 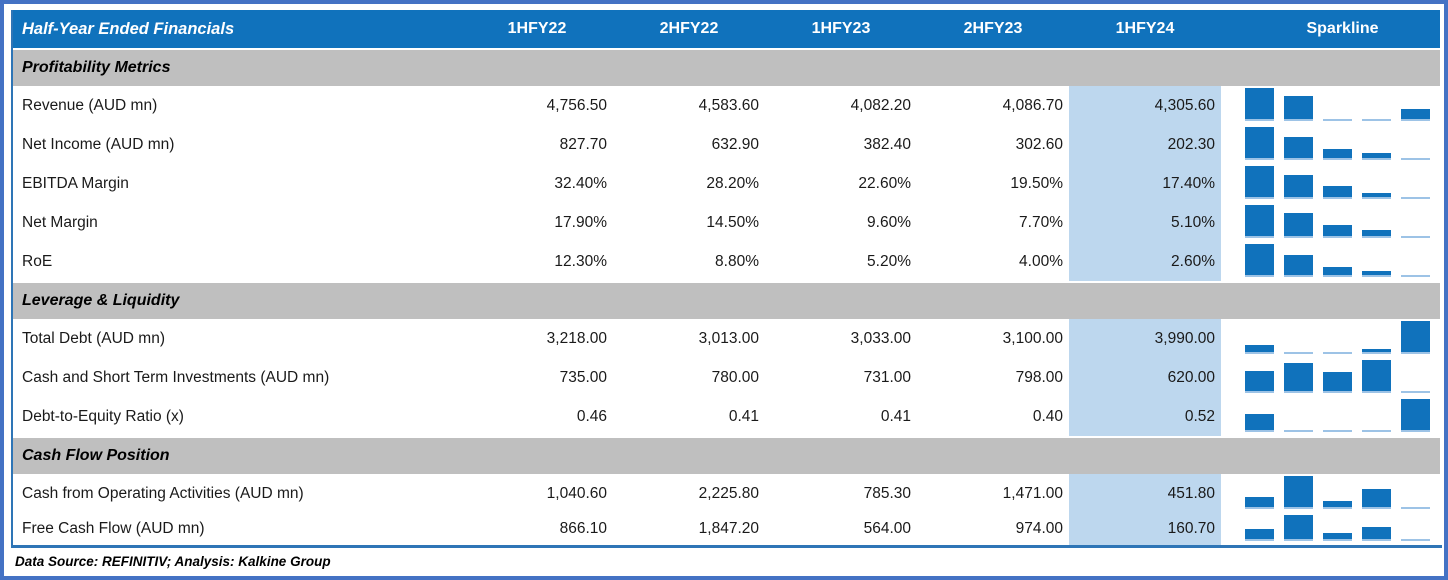 What do you see at coordinates (743, 416) in the screenshot?
I see `cell-value: 0.41` at bounding box center [743, 416].